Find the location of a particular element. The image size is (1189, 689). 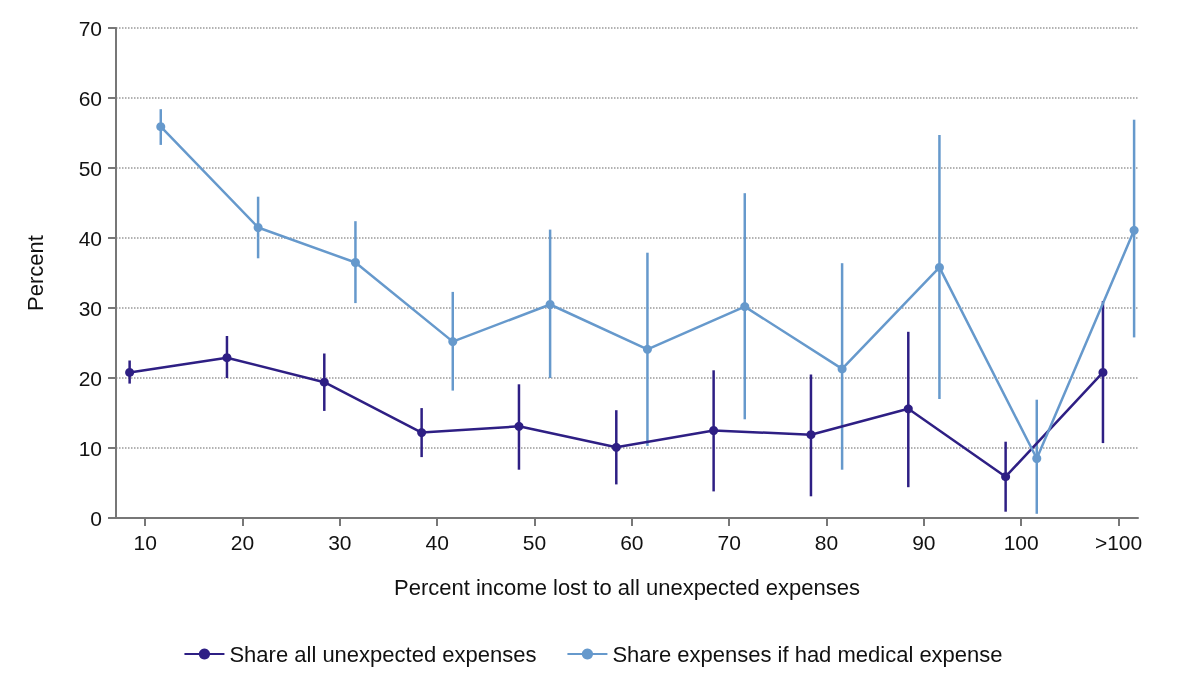

x-tick-label: 40 is located at coordinates (437, 542).